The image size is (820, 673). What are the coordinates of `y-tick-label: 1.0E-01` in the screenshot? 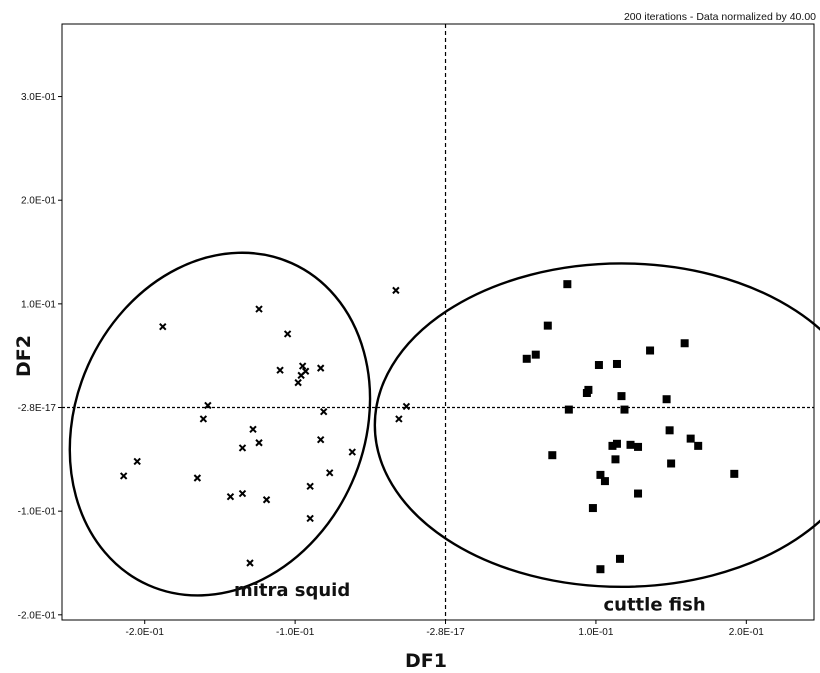 It's located at (38, 304).